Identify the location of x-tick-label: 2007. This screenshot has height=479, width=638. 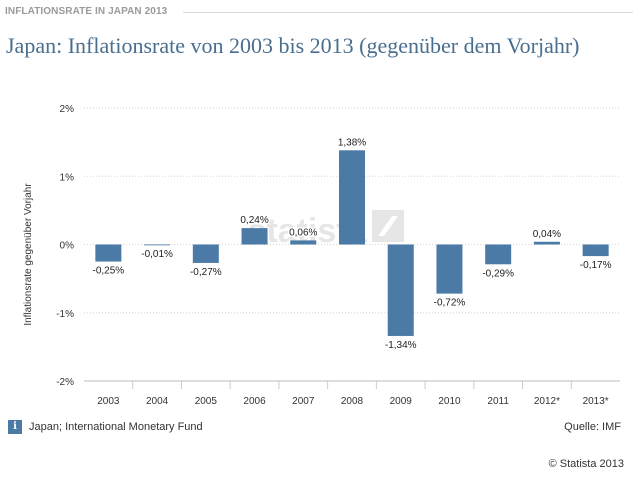
(303, 401).